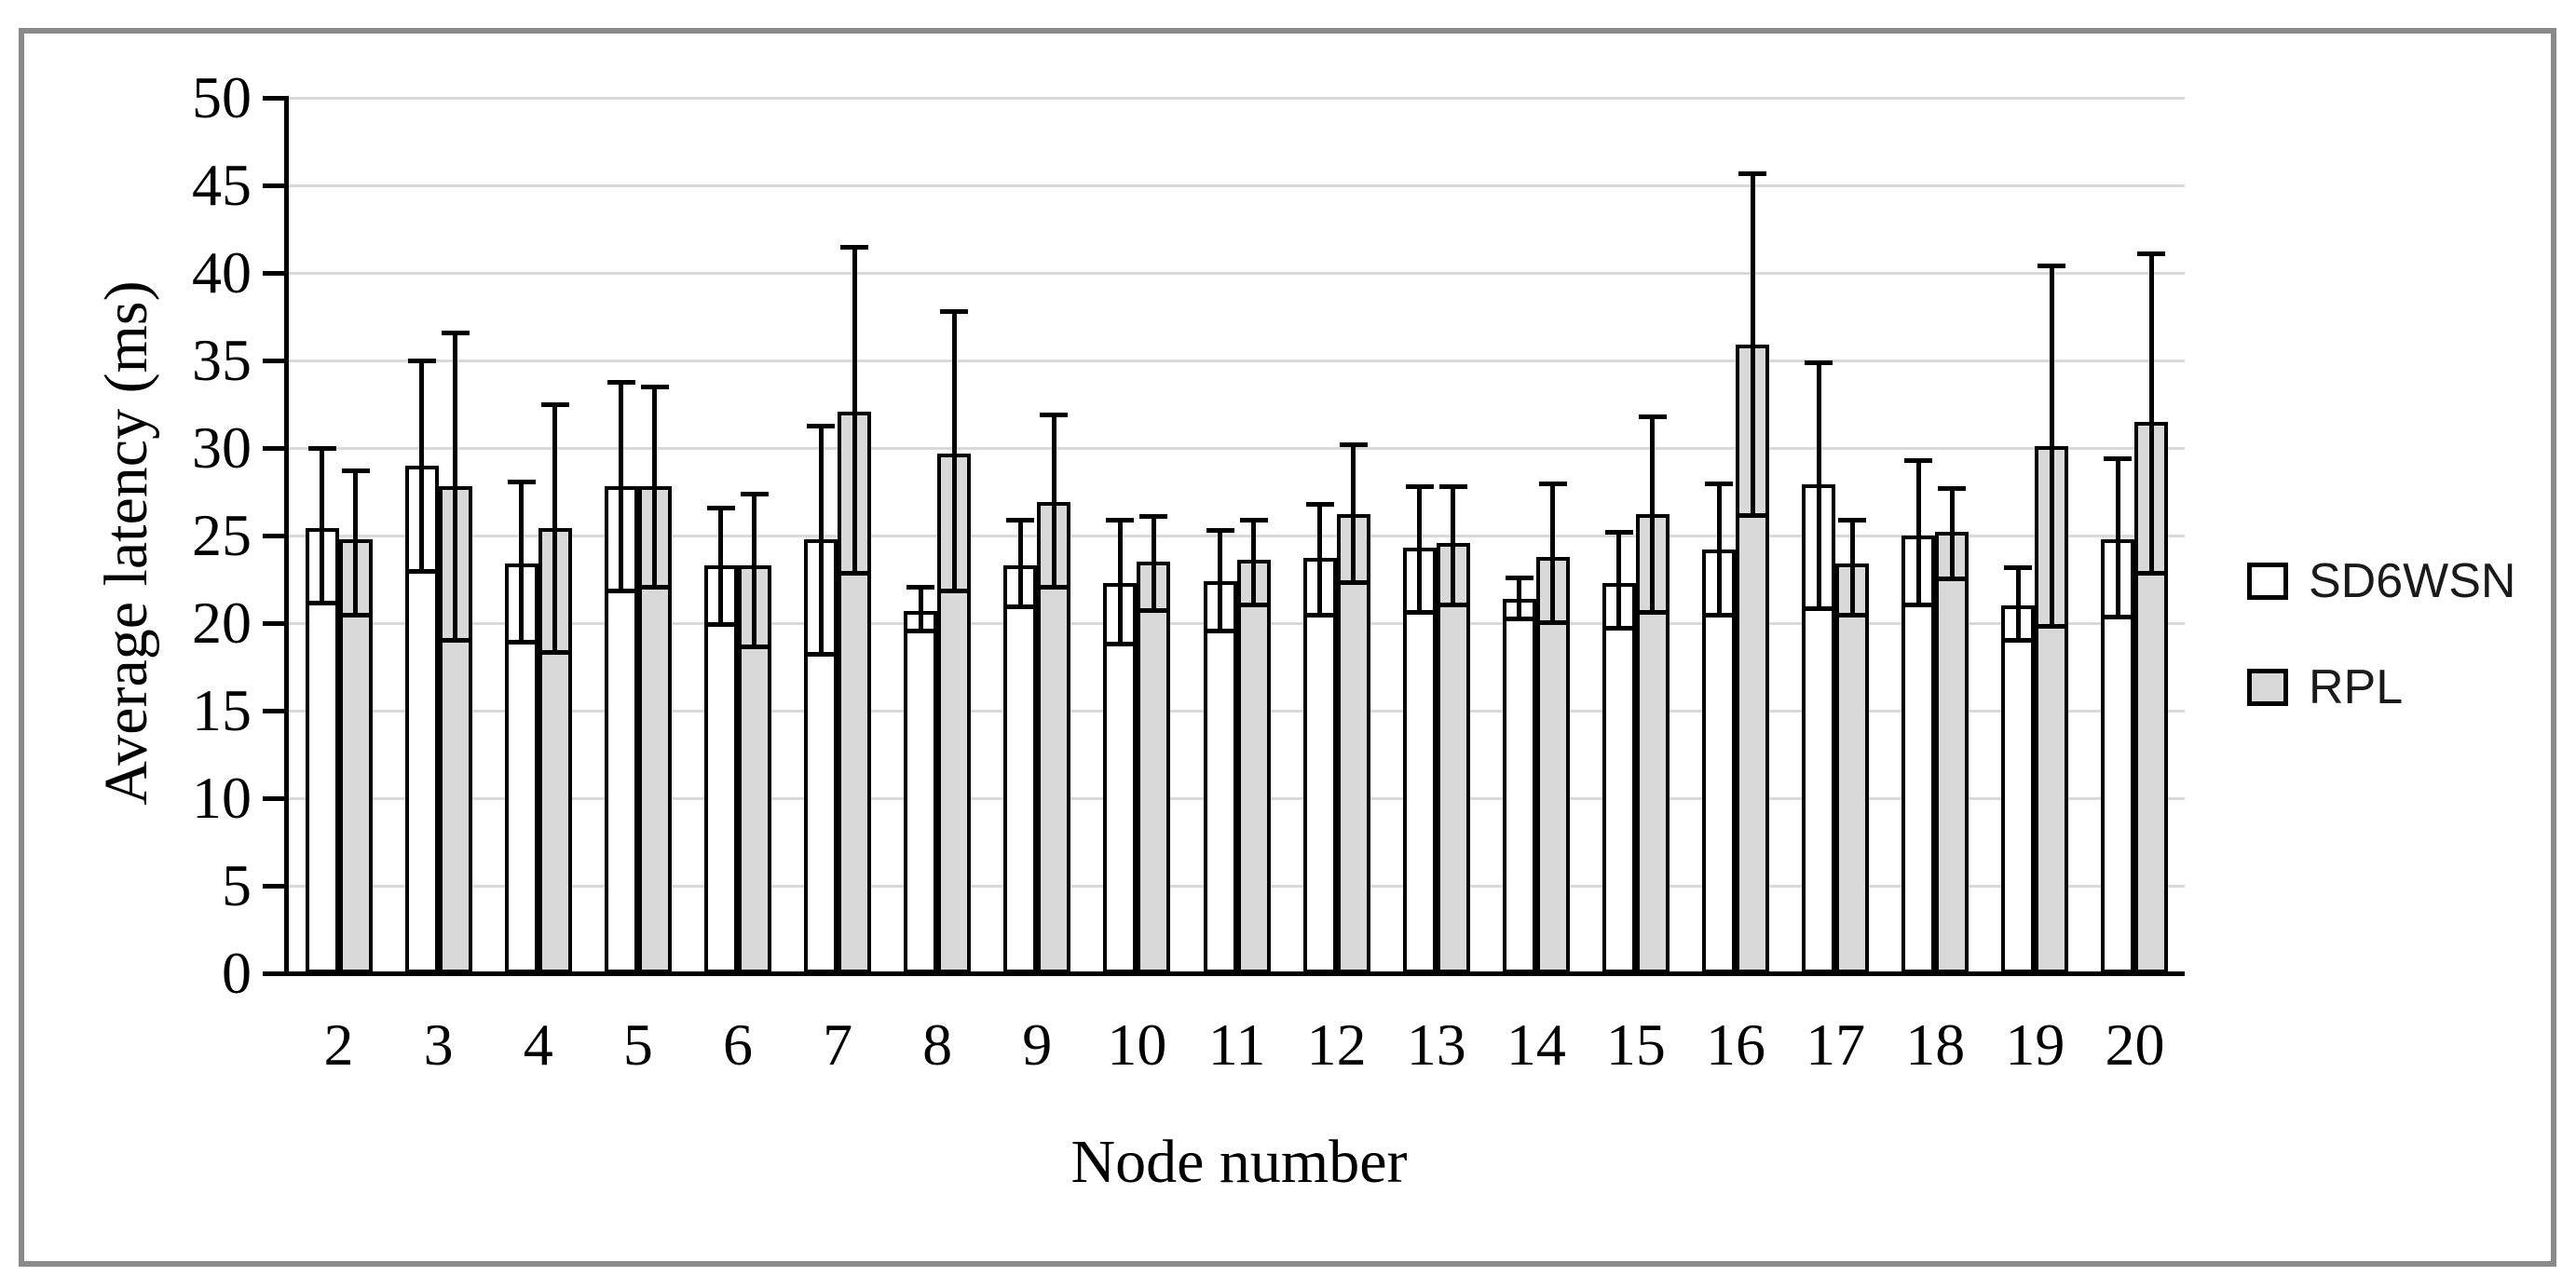 This screenshot has height=1276, width=2576. Describe the element at coordinates (737, 1044) in the screenshot. I see `x-tick-label: 6` at that location.